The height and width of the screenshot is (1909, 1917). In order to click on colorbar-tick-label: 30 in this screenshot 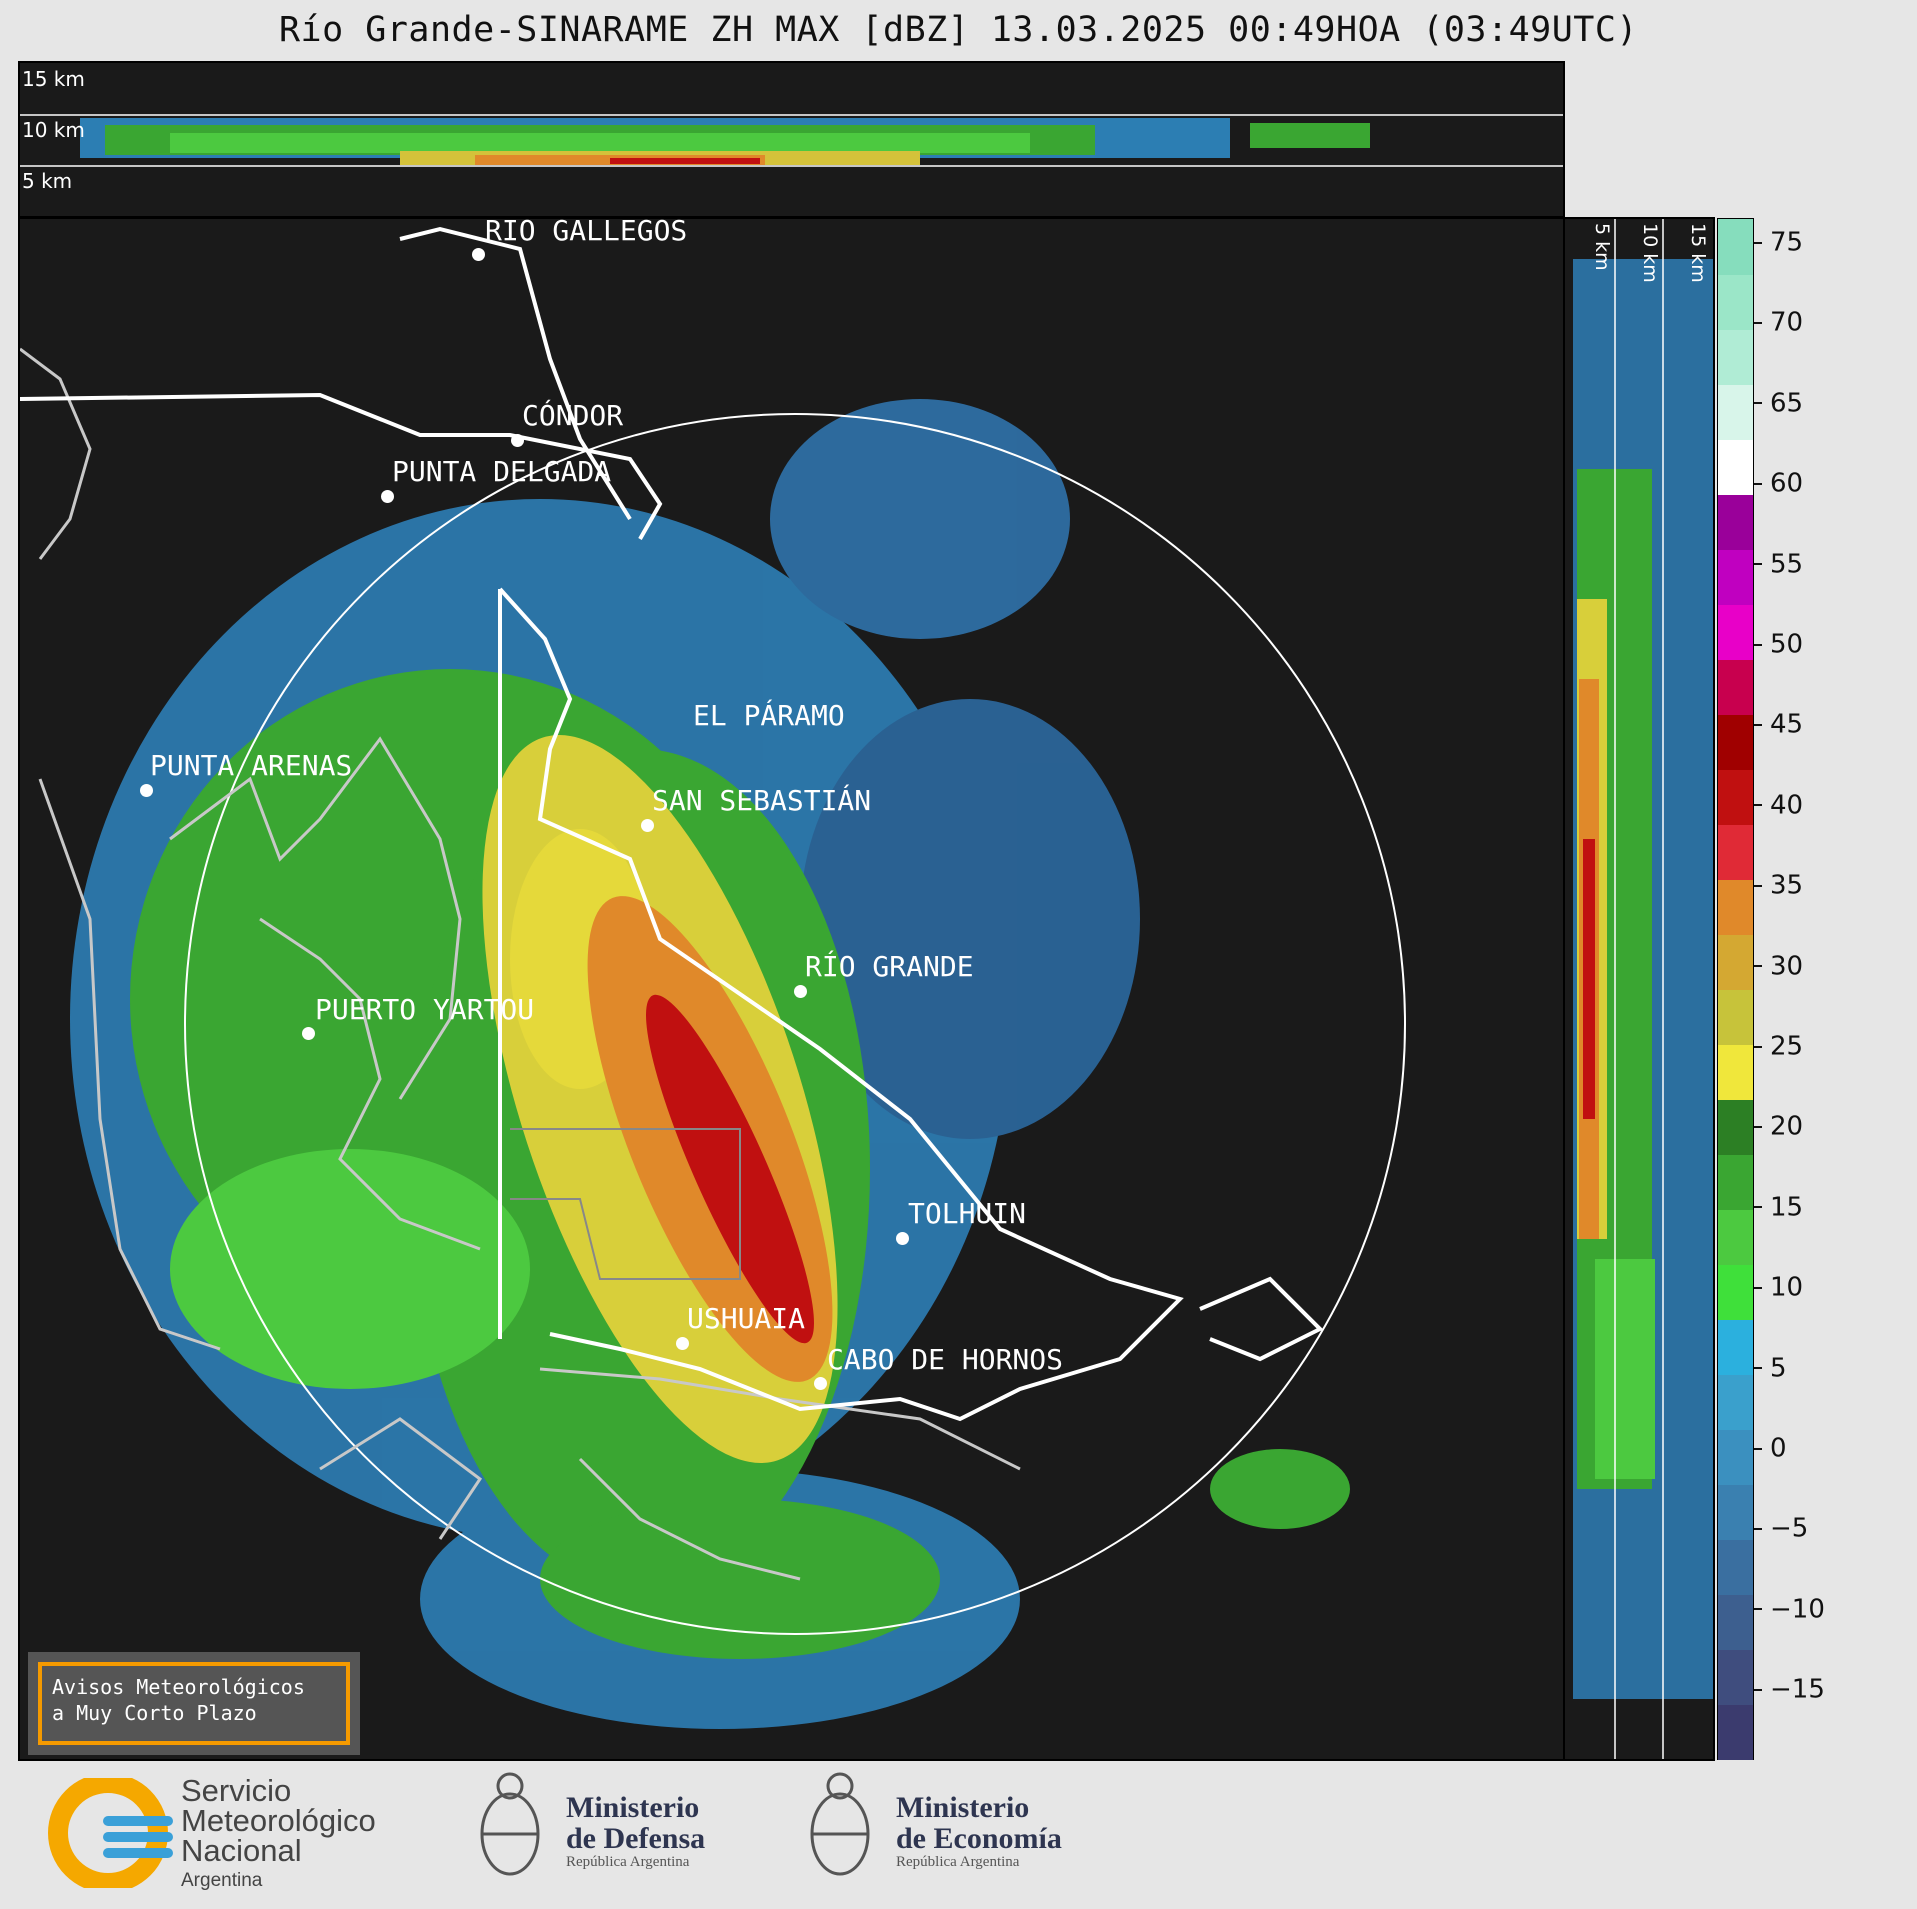, I will do `click(1787, 966)`.